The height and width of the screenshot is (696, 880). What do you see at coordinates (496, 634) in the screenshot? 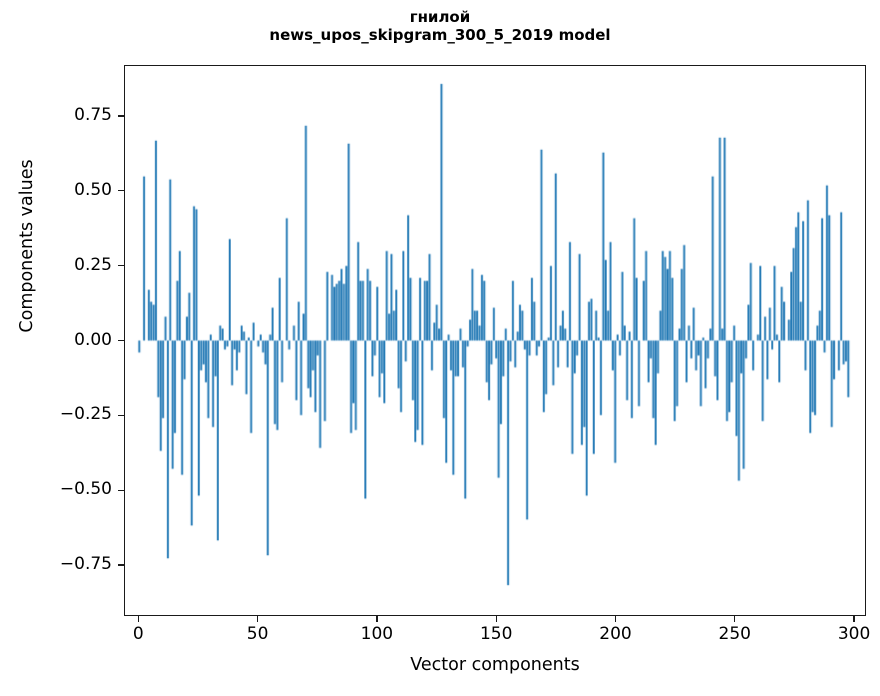
I see `x-tick-label: 150` at bounding box center [496, 634].